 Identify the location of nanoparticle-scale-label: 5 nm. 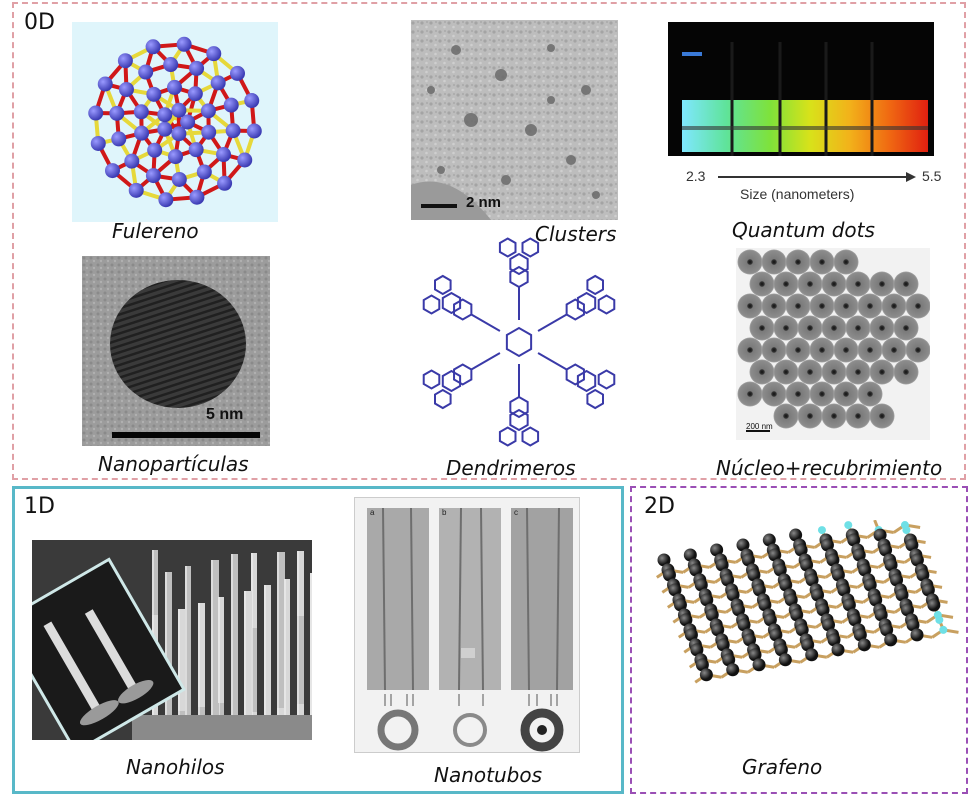
(225, 414).